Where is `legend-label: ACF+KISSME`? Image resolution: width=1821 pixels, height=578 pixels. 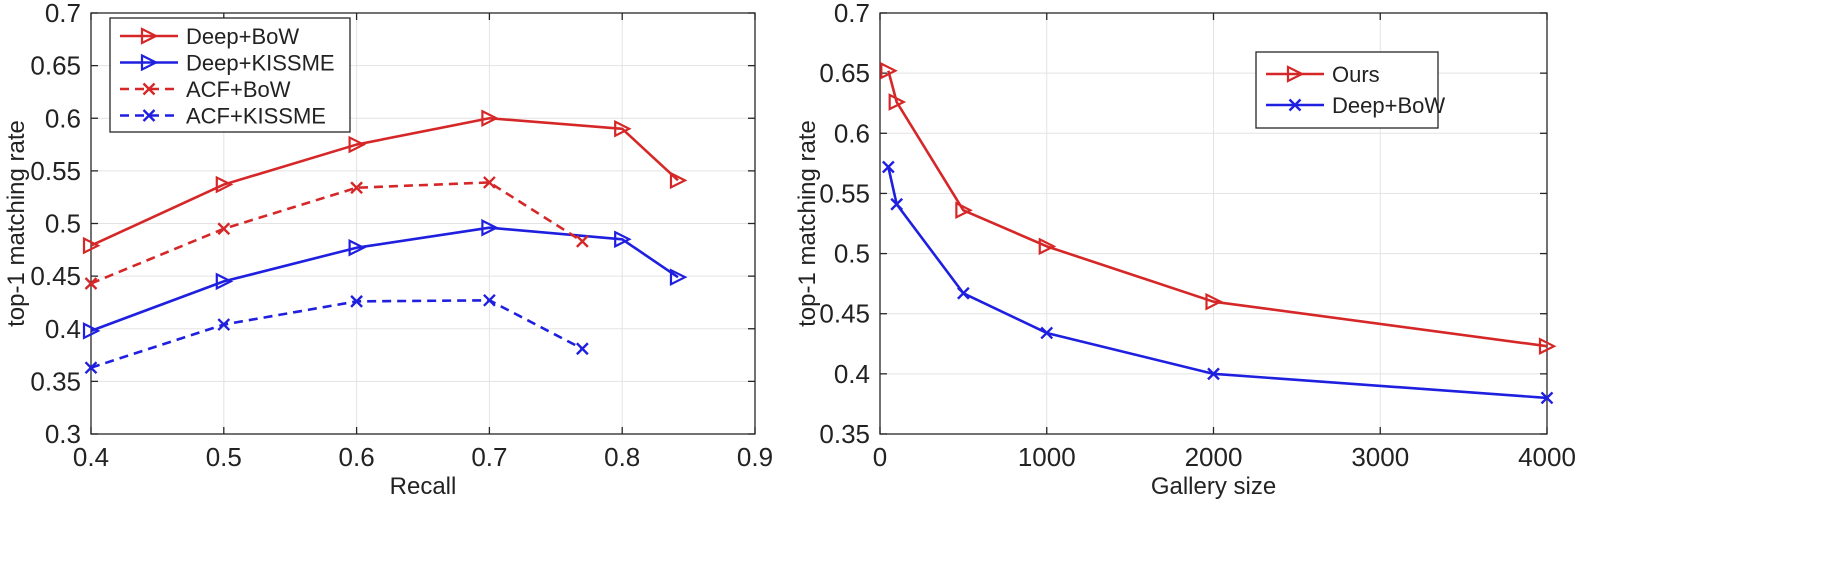
legend-label: ACF+KISSME is located at coordinates (256, 116).